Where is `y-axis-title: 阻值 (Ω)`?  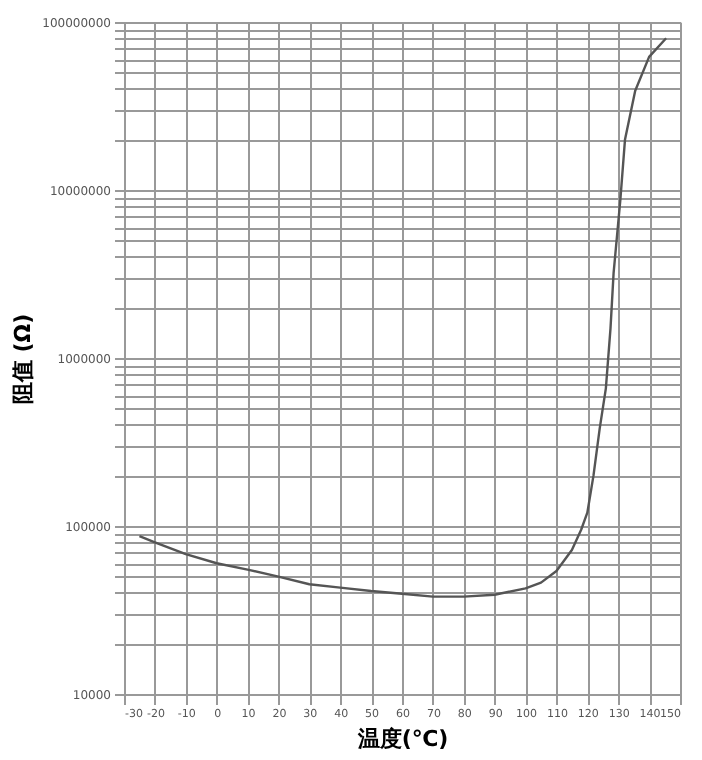 y-axis-title: 阻值 (Ω) is located at coordinates (23, 359).